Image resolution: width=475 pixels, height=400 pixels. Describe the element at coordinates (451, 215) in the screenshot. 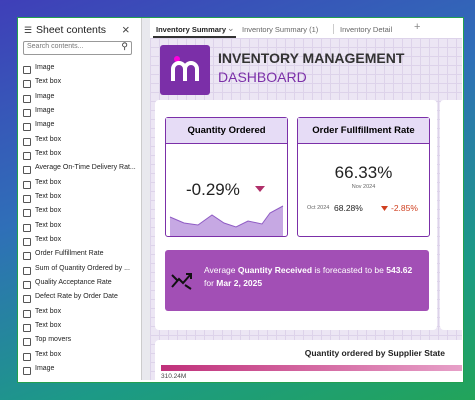

I see `side-panel` at that location.